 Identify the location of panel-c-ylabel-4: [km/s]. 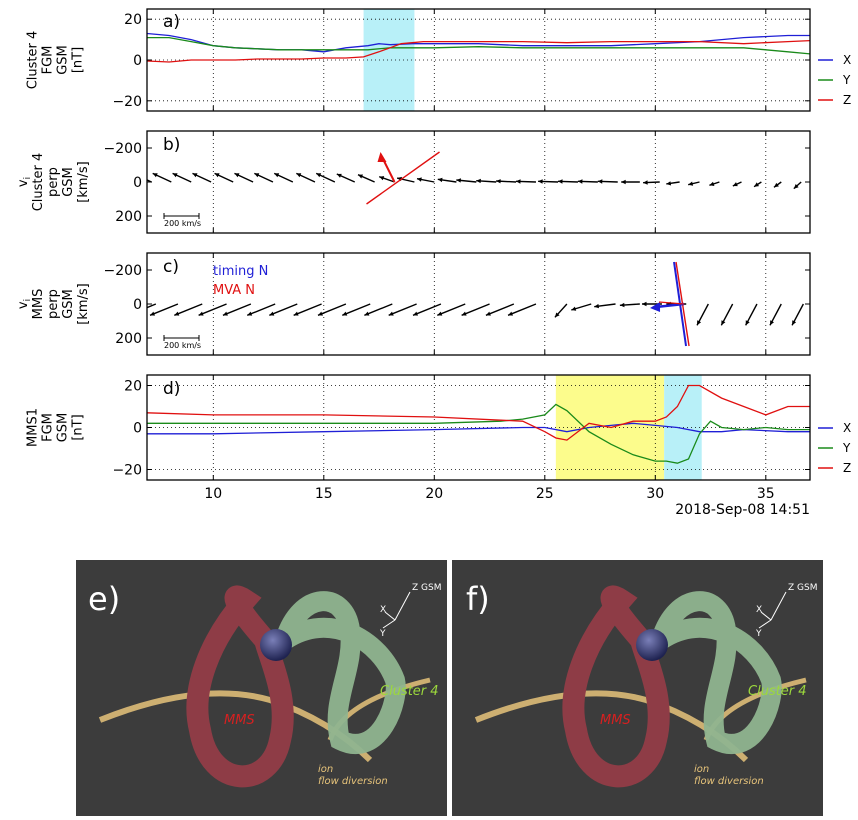
(83, 304).